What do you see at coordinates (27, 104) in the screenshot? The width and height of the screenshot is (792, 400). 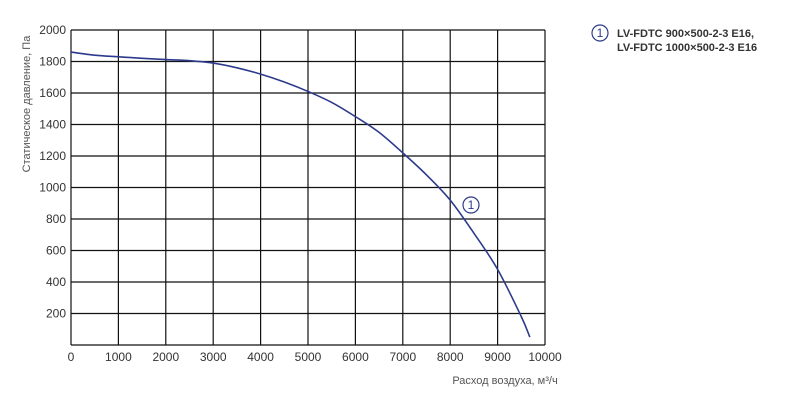 I see `y-axis-label: Статическое давление, Па` at bounding box center [27, 104].